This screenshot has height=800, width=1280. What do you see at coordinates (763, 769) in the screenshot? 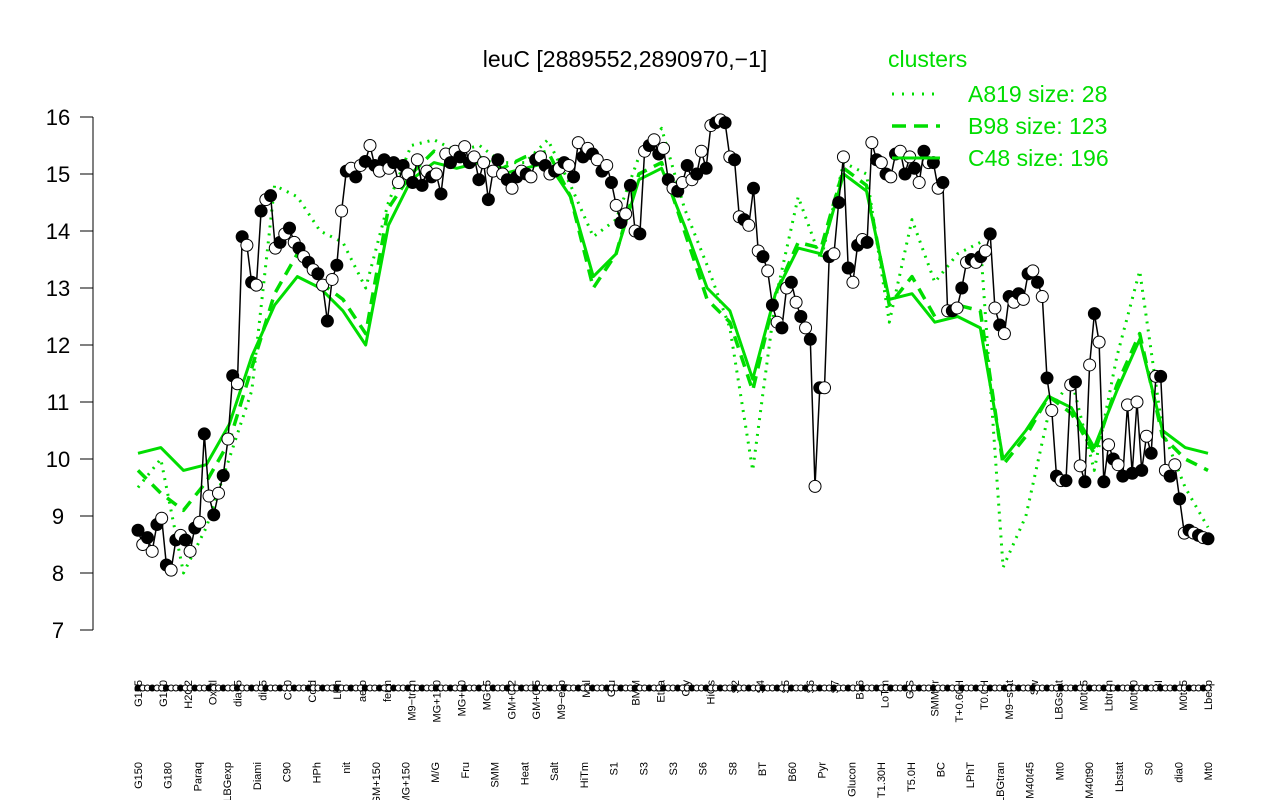
I see `x-tick-label: BT` at bounding box center [763, 769].